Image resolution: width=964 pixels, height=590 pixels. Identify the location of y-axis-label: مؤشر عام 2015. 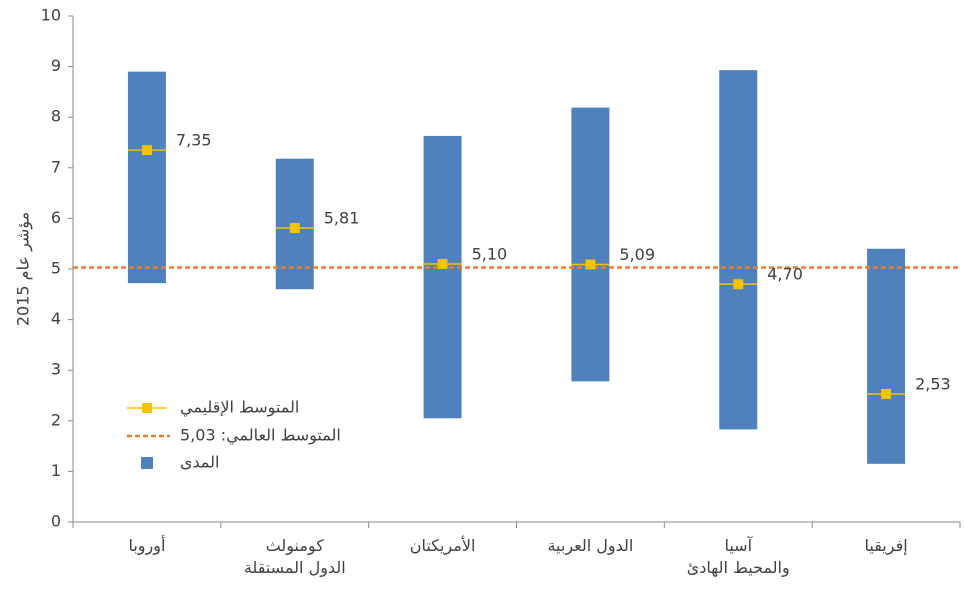
(24, 269).